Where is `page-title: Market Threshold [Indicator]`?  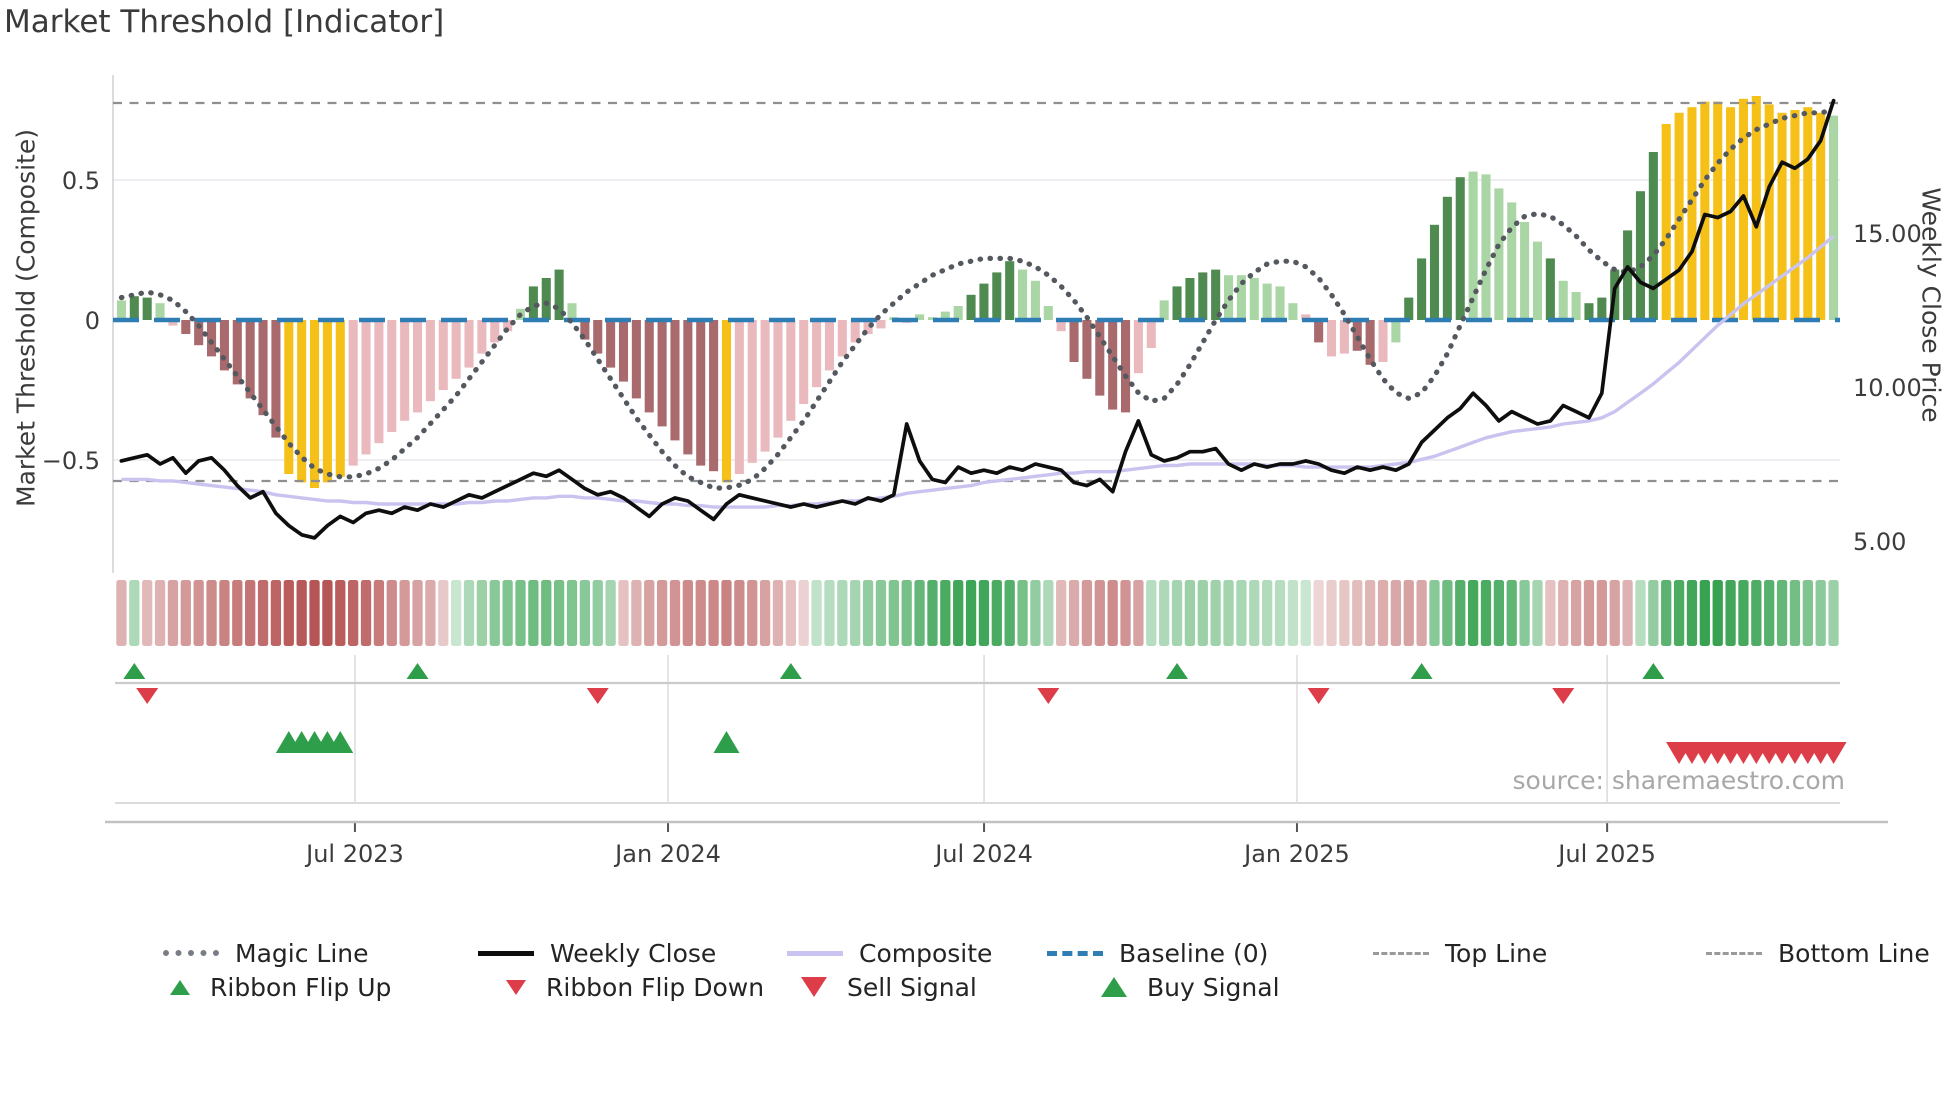 page-title: Market Threshold [Indicator] is located at coordinates (224, 22).